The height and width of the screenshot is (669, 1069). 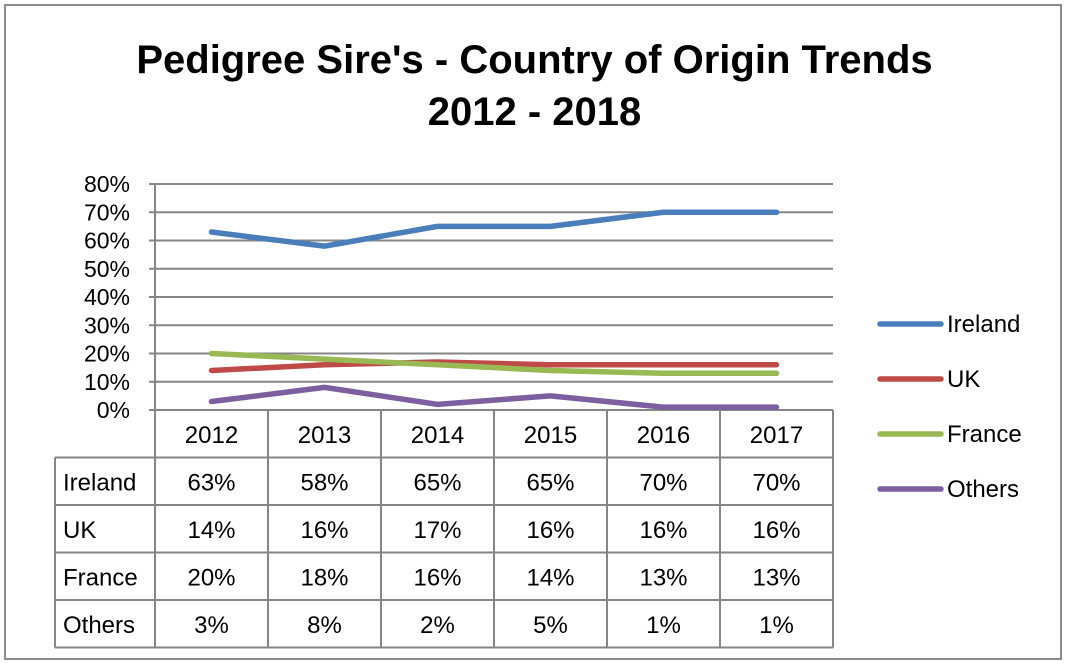 I want to click on table-cell-value: 20%, so click(x=211, y=578).